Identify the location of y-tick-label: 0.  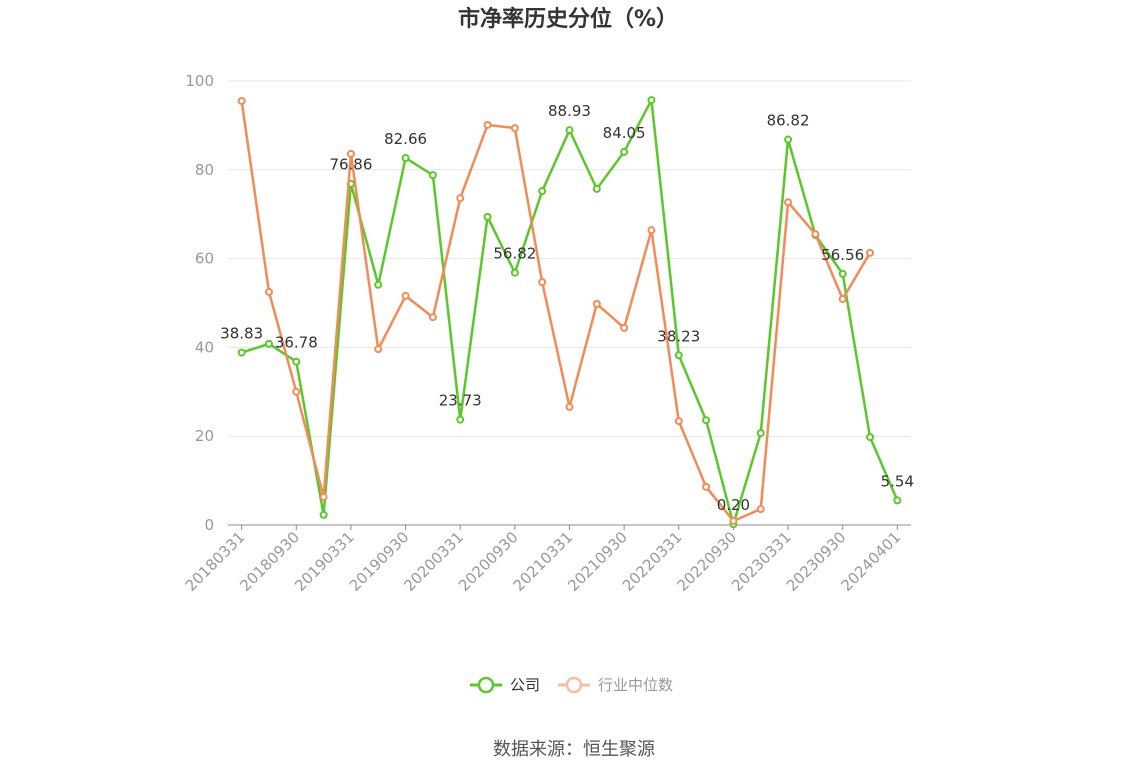
(209, 525).